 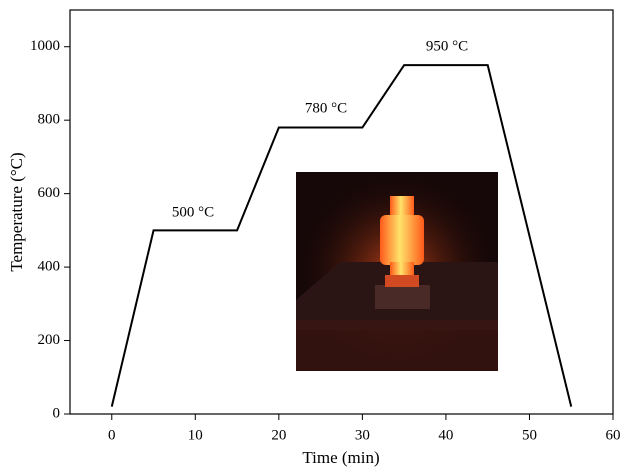 What do you see at coordinates (57, 413) in the screenshot?
I see `y-tick-label: 0` at bounding box center [57, 413].